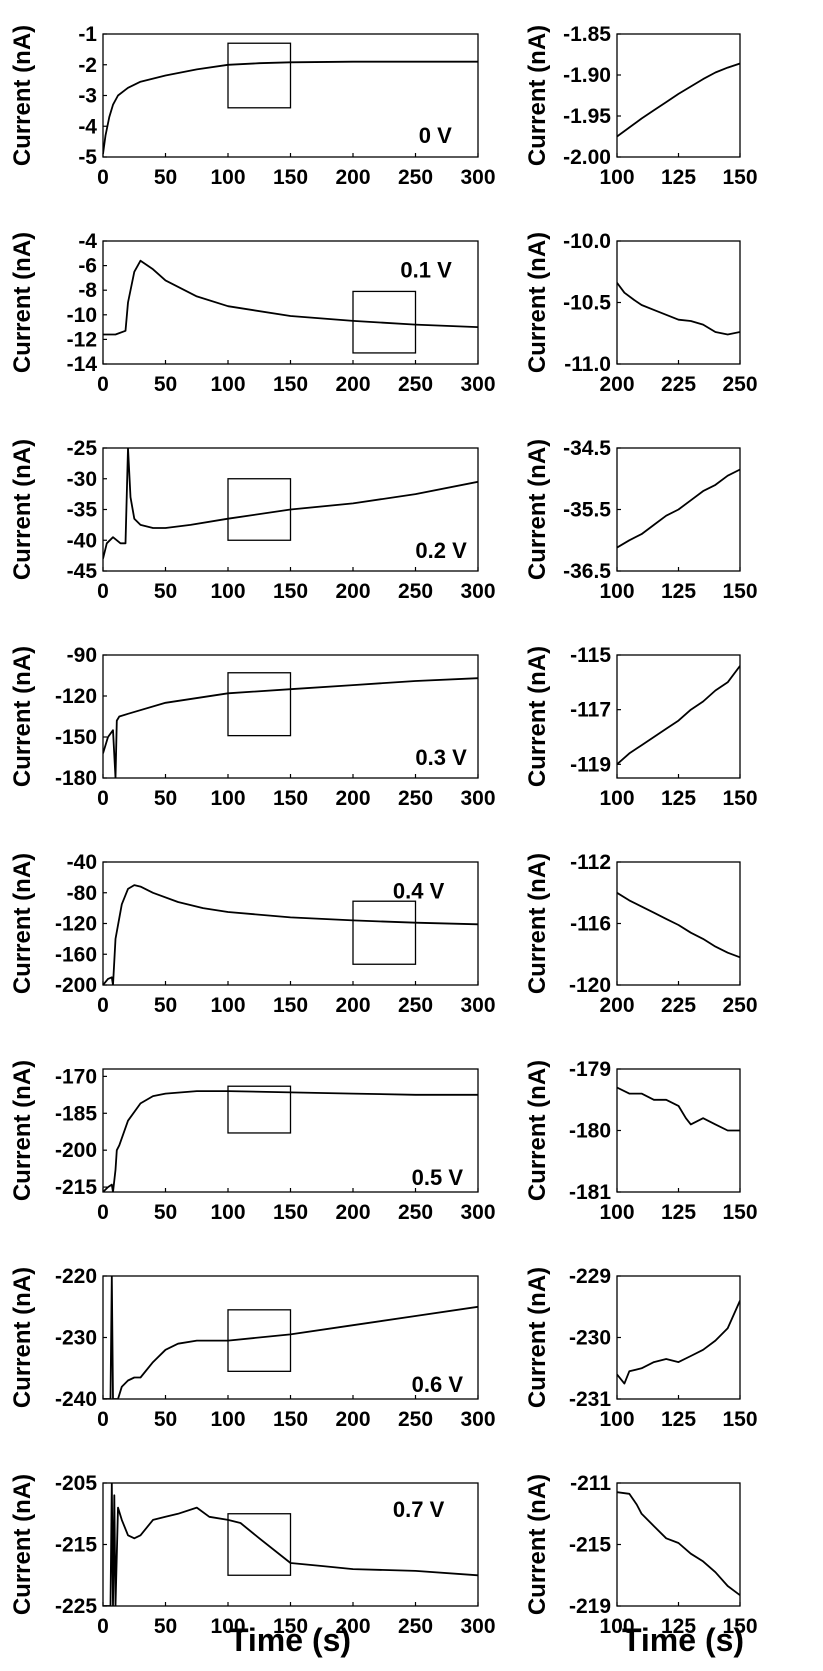 This screenshot has width=823, height=1671. What do you see at coordinates (438, 1177) in the screenshot?
I see `voltage-label: 0.5 V` at bounding box center [438, 1177].